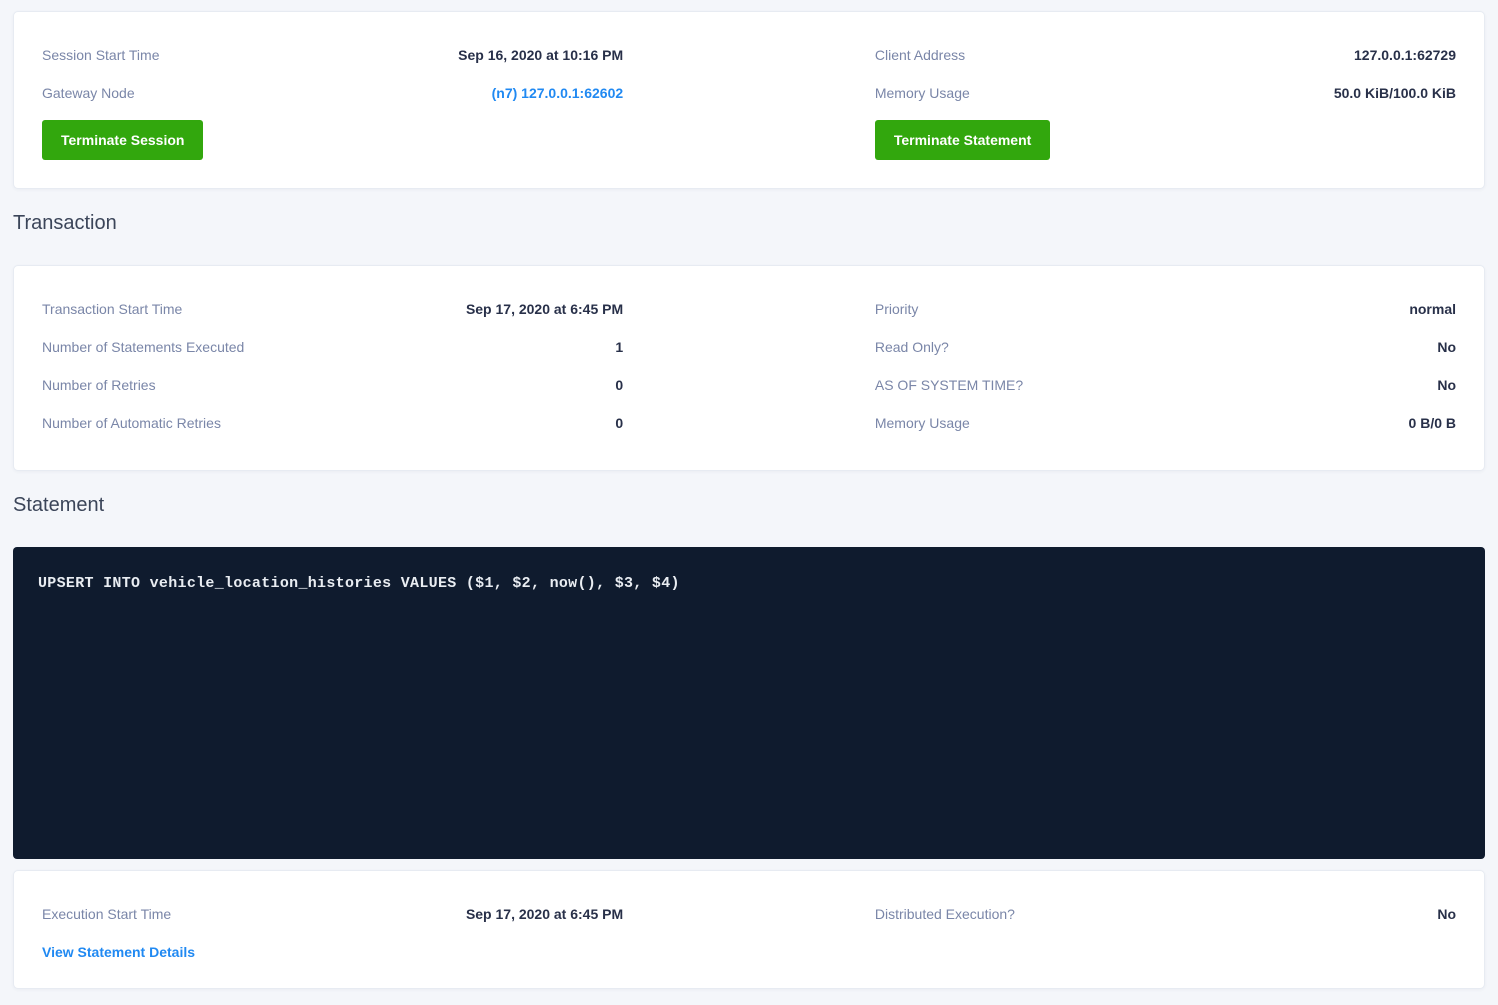  Describe the element at coordinates (65, 223) in the screenshot. I see `transaction-heading: Transaction` at that location.